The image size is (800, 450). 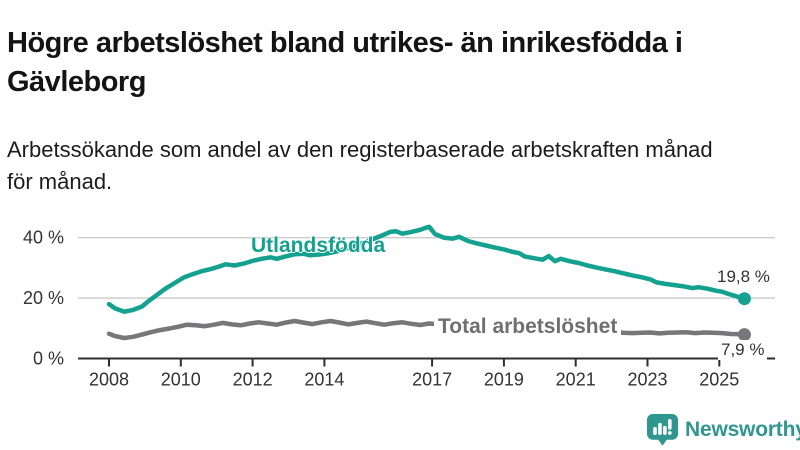 What do you see at coordinates (719, 380) in the screenshot?
I see `svg-text: 2025` at bounding box center [719, 380].